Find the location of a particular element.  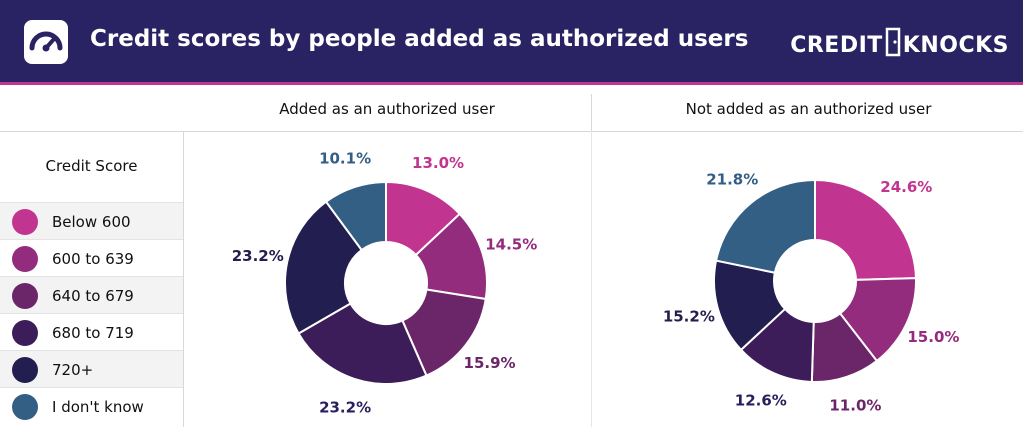

door-icon is located at coordinates (893, 45).